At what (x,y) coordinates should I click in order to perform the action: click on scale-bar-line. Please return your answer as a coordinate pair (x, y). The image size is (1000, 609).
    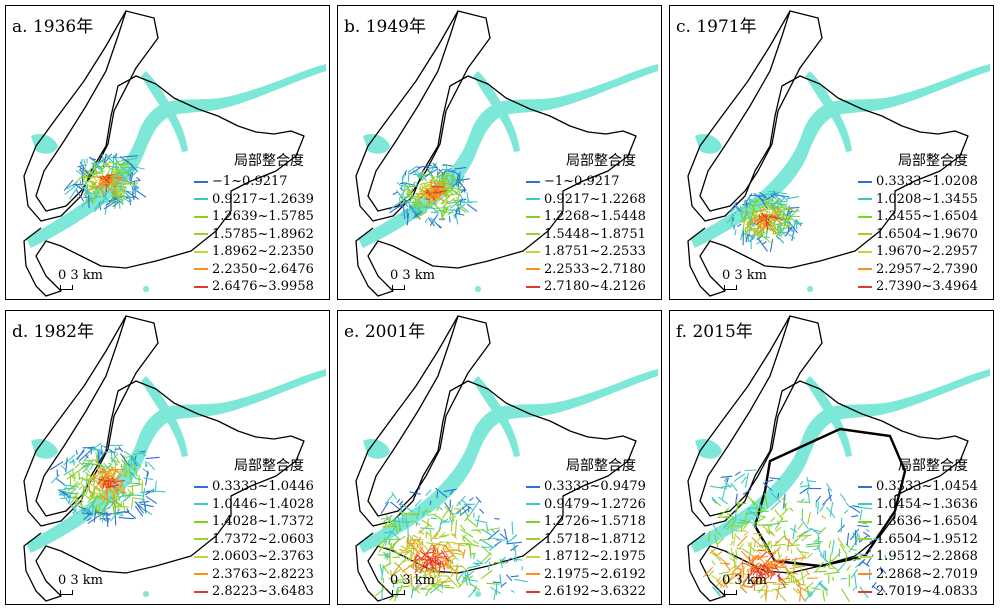
    Looking at the image, I should click on (398, 592).